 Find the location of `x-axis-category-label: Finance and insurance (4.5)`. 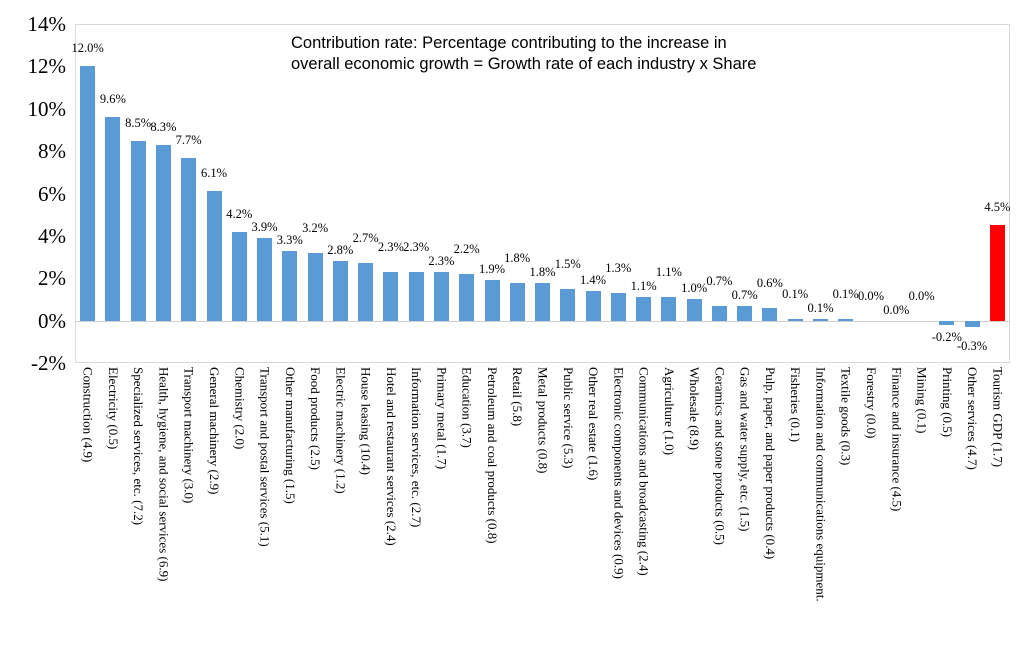

x-axis-category-label: Finance and insurance (4.5) is located at coordinates (897, 439).